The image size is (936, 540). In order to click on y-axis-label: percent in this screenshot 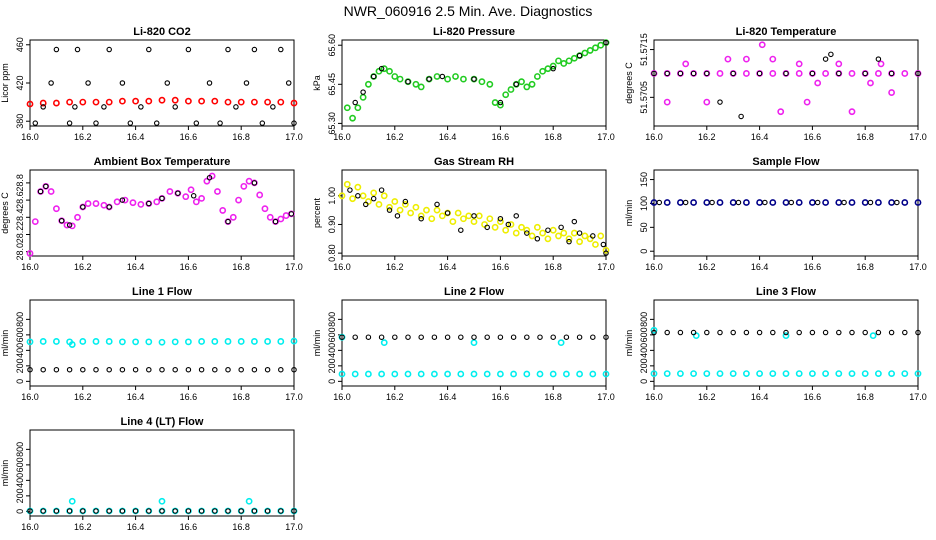, I will do `click(317, 212)`.